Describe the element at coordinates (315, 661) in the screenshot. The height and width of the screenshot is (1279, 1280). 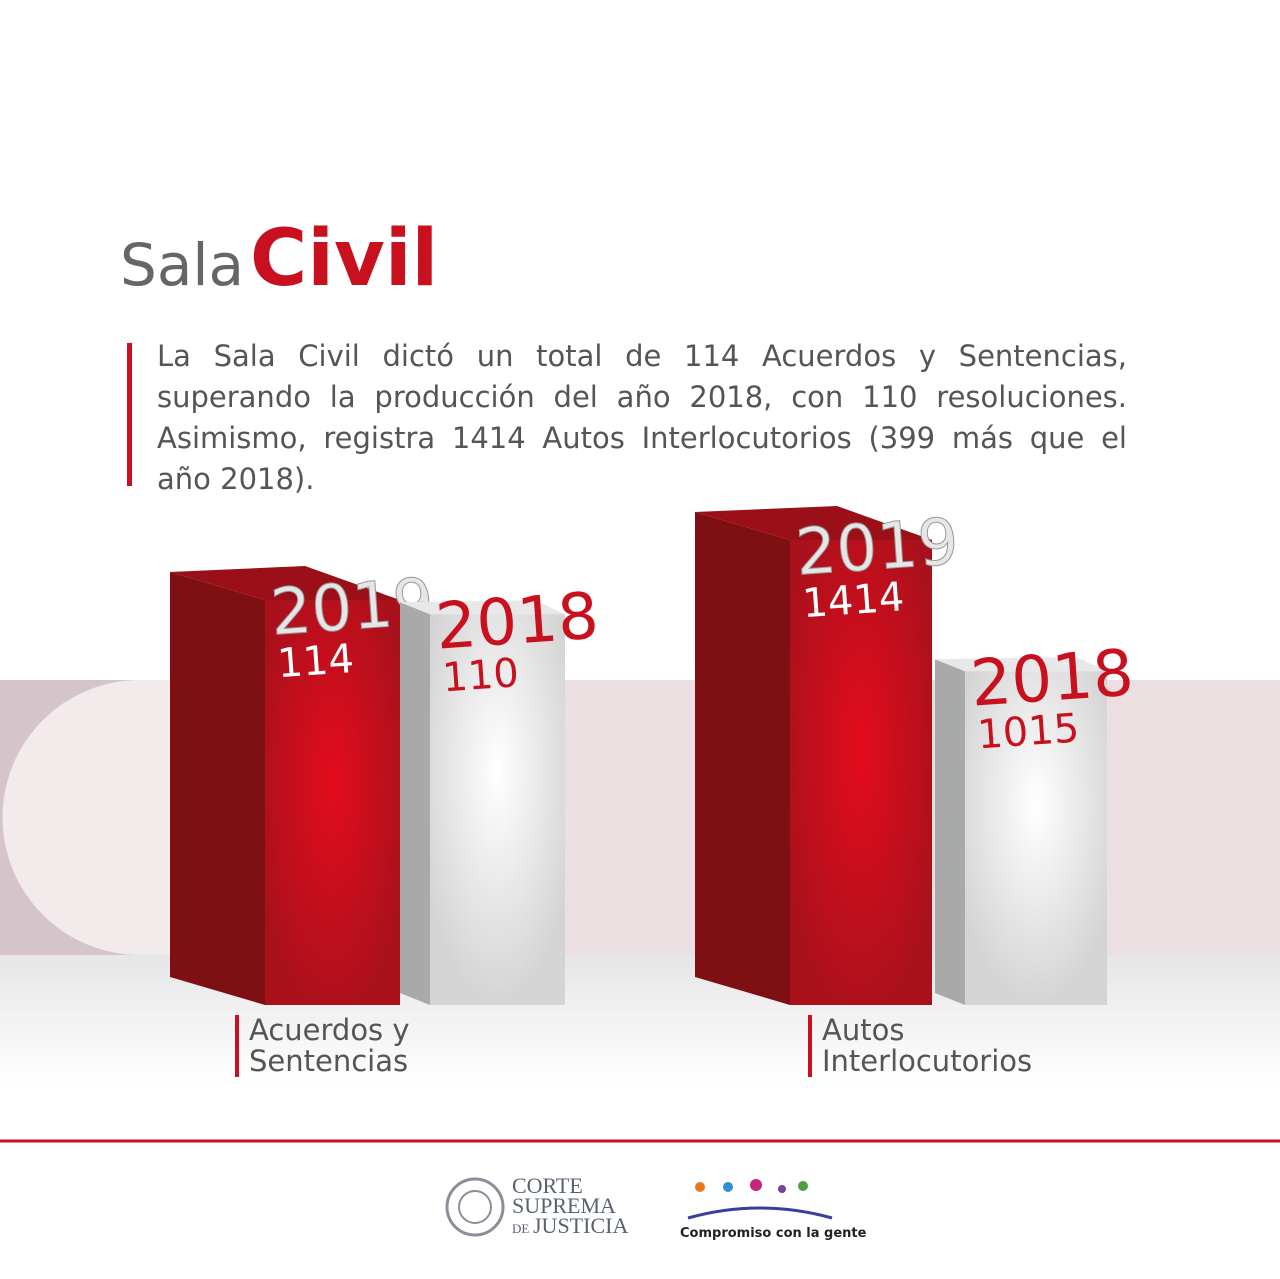
I see `value-label: 114` at that location.